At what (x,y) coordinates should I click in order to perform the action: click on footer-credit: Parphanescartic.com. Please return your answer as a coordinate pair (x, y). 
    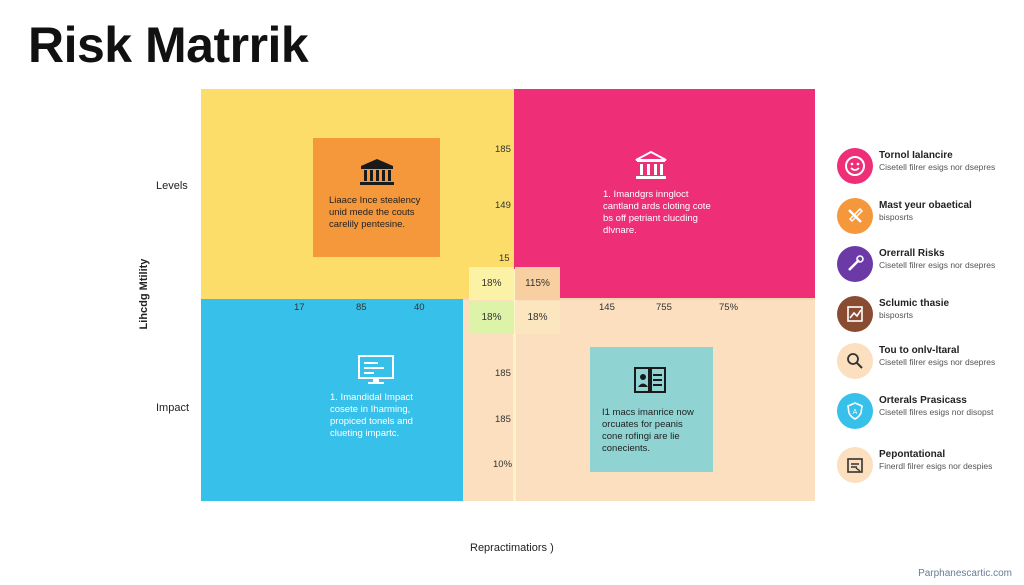
    Looking at the image, I should click on (965, 573).